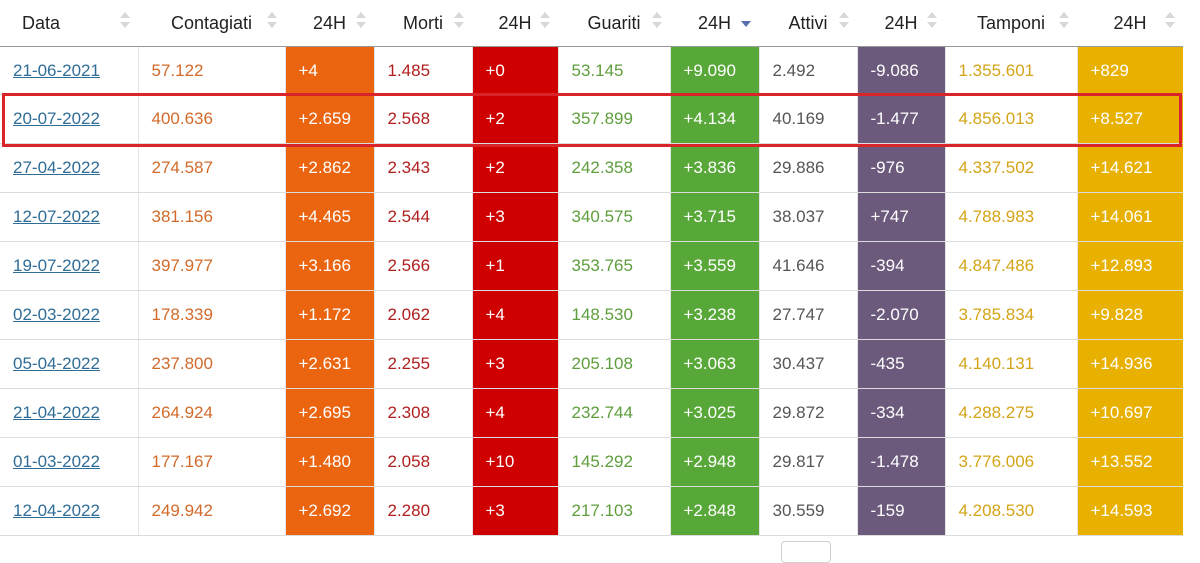  Describe the element at coordinates (330, 266) in the screenshot. I see `contagiati-24h-cell: +3.166` at that location.